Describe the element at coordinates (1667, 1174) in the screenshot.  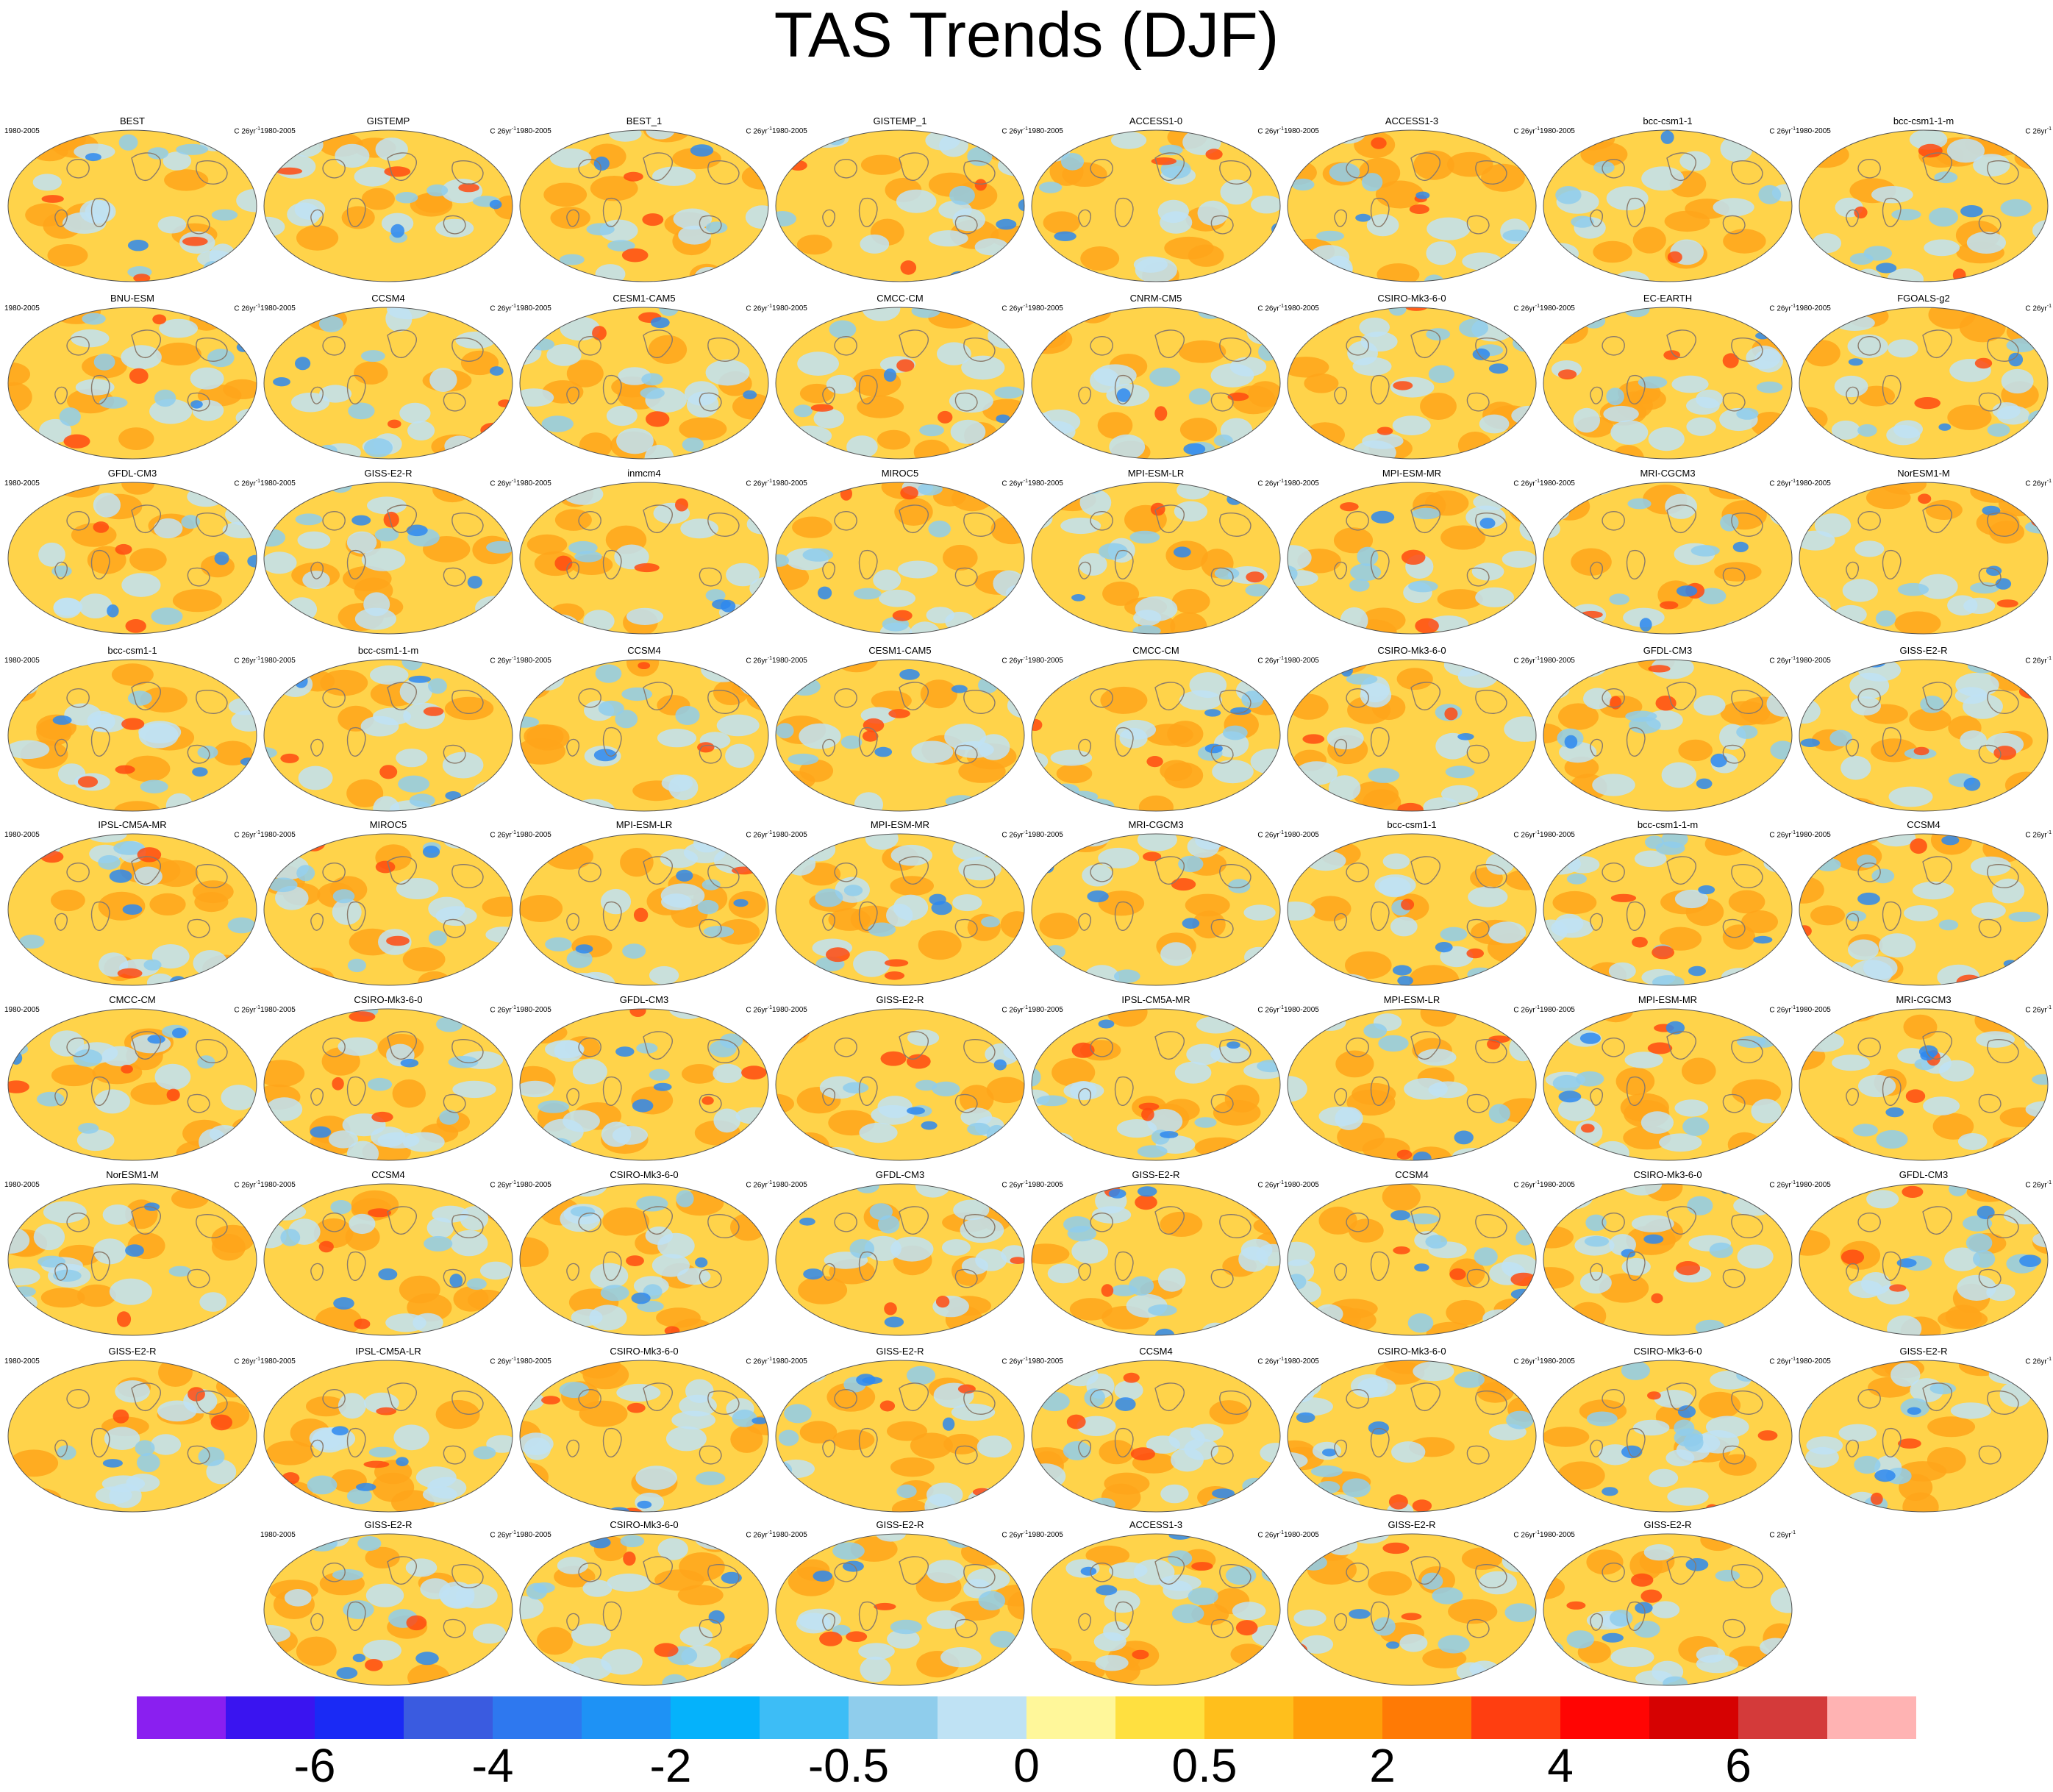
I see `panel-model-name: CSIRO-Mk3-6-0` at that location.